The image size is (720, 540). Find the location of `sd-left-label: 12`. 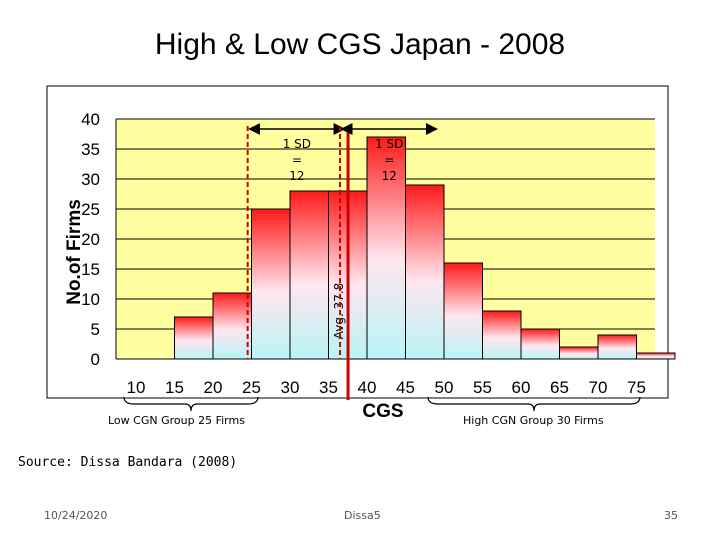

sd-left-label: 12 is located at coordinates (296, 176).